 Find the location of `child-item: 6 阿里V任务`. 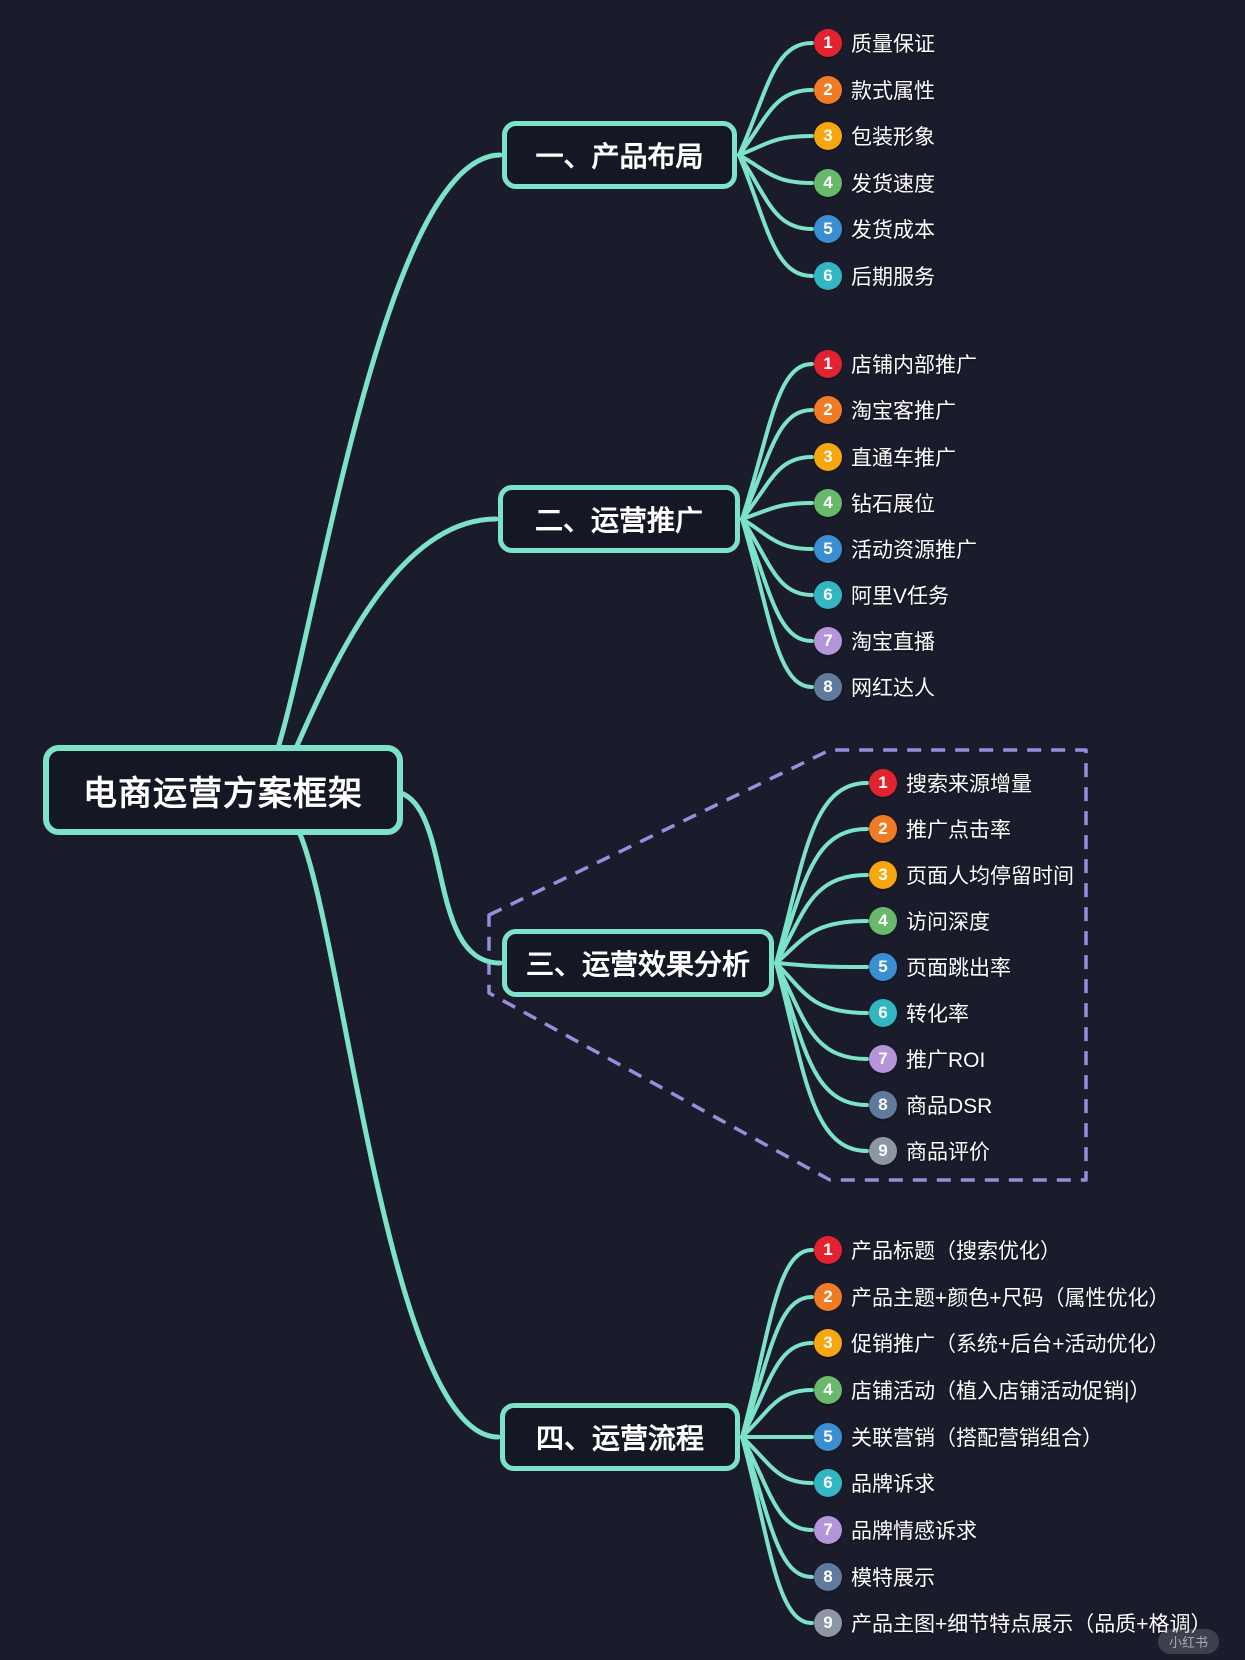

child-item: 6 阿里V任务 is located at coordinates (881, 595).